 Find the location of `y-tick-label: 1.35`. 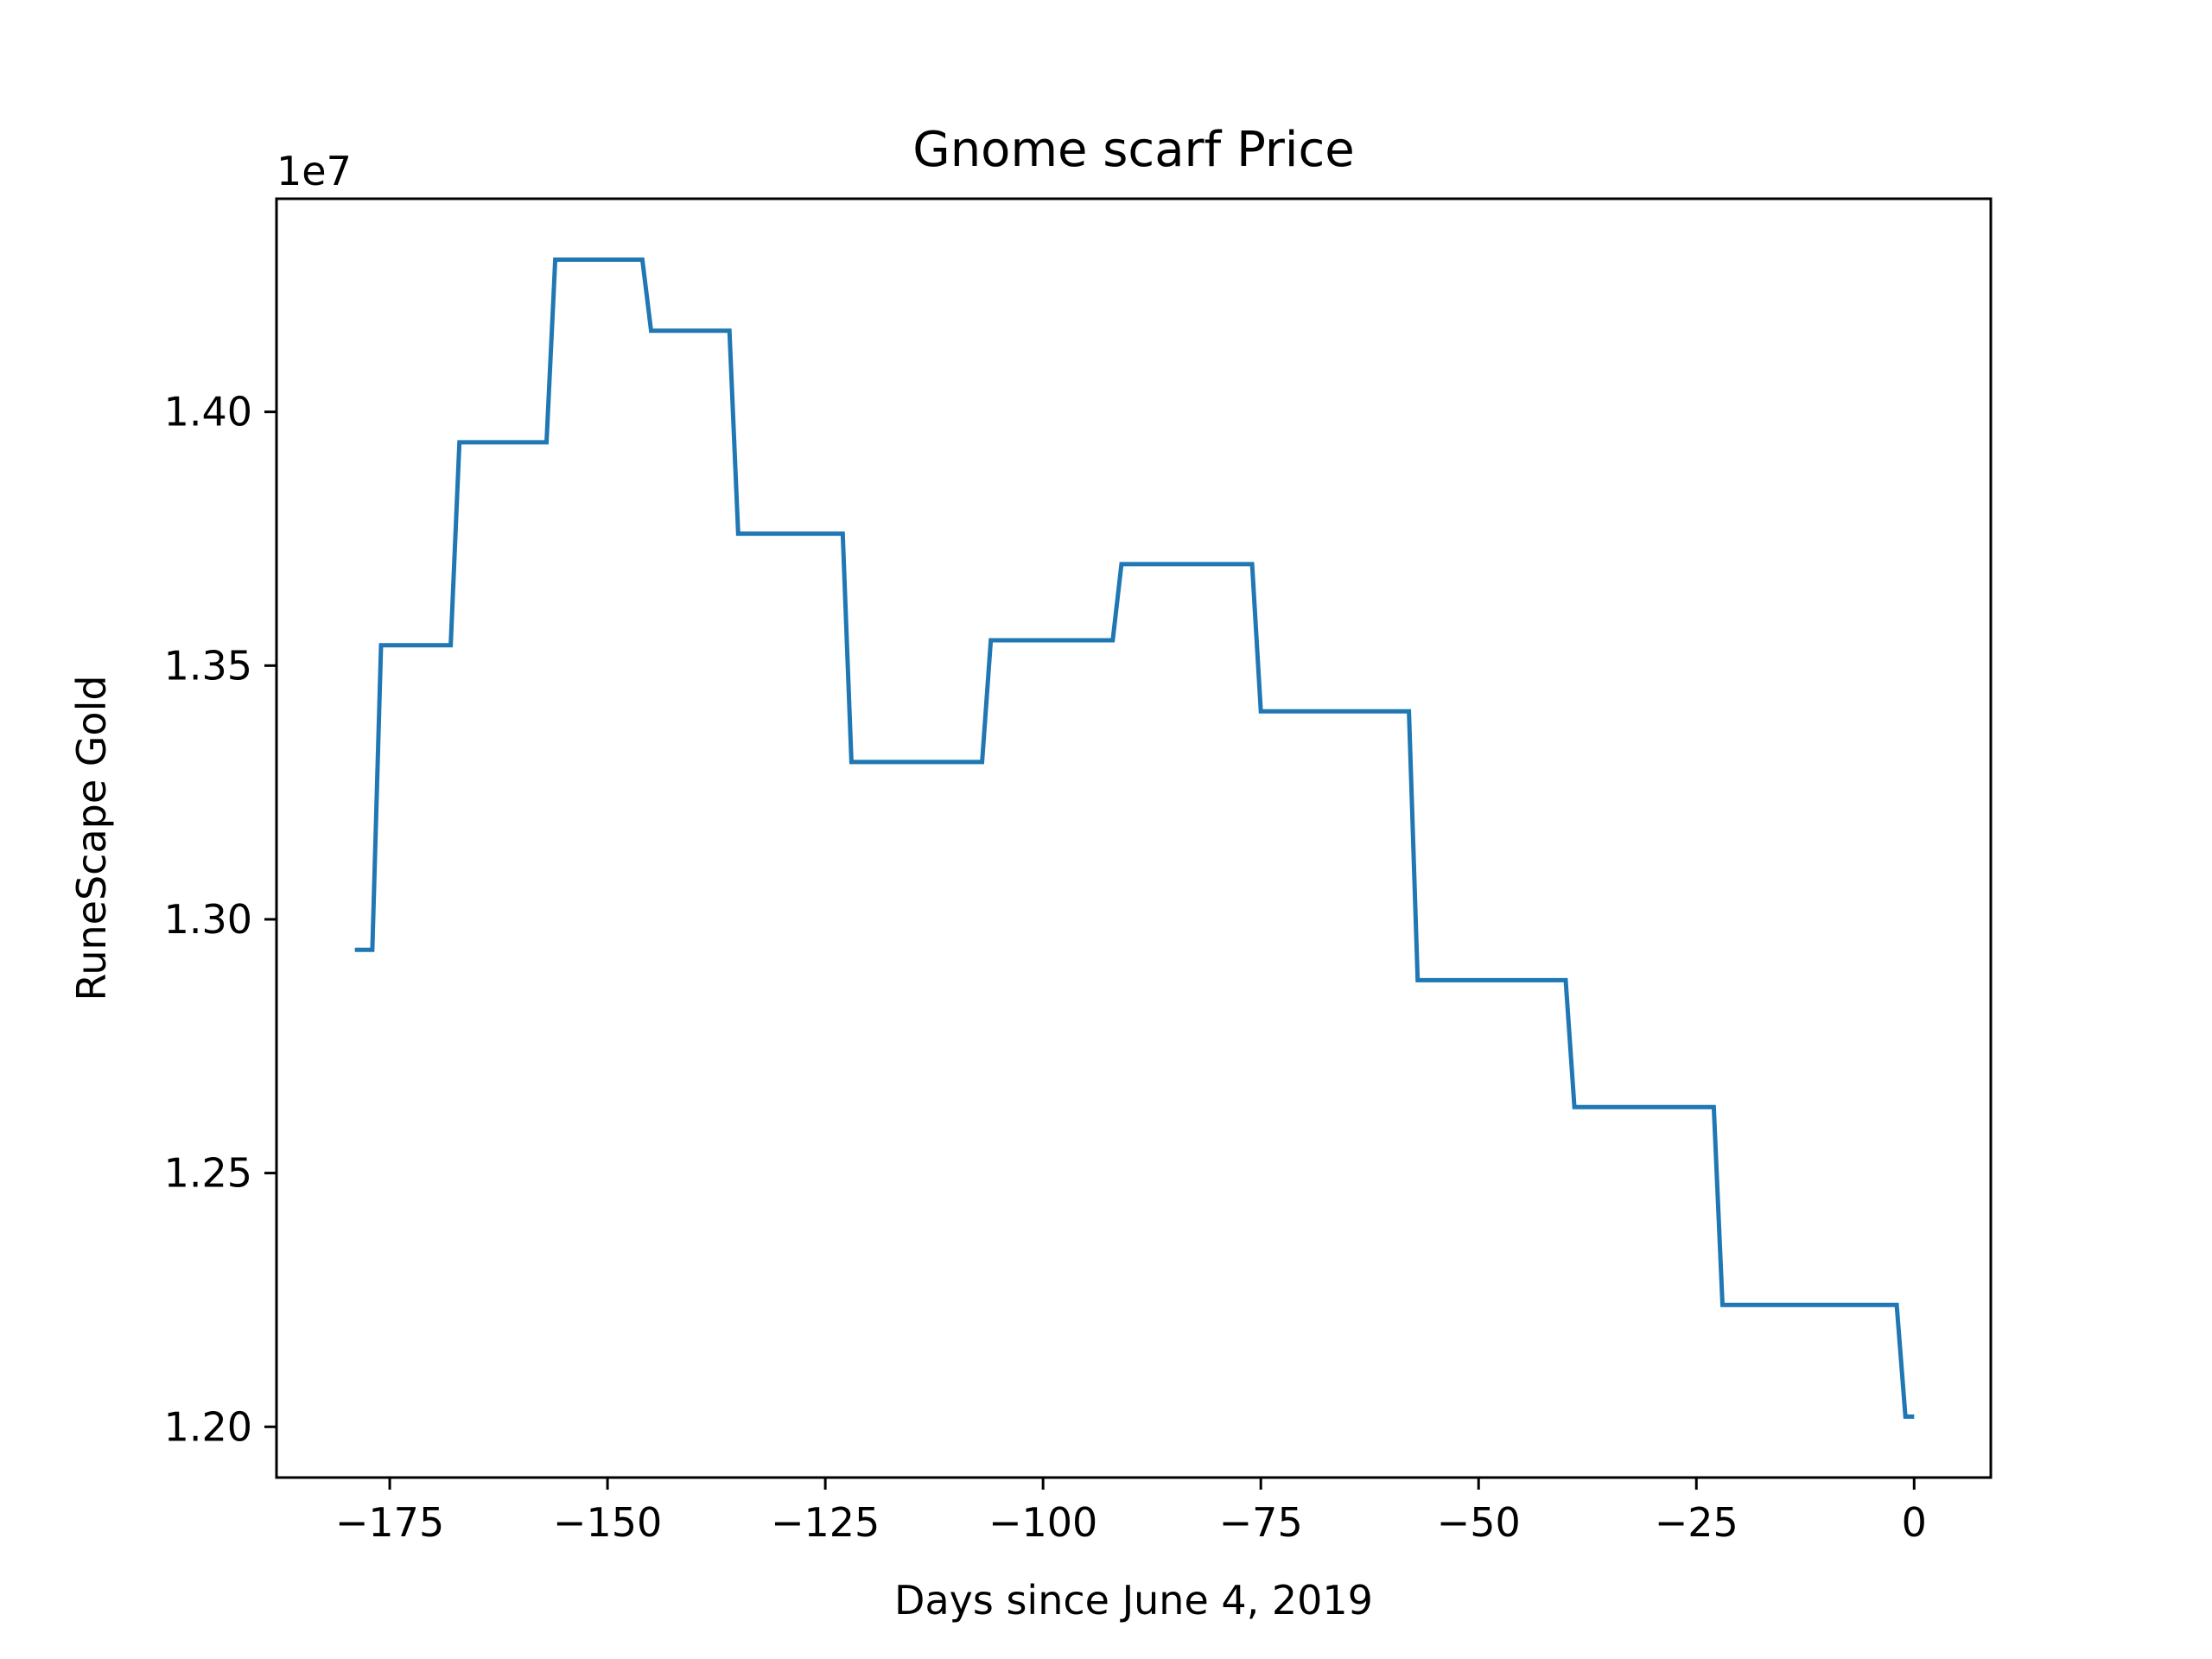

y-tick-label: 1.35 is located at coordinates (208, 665).